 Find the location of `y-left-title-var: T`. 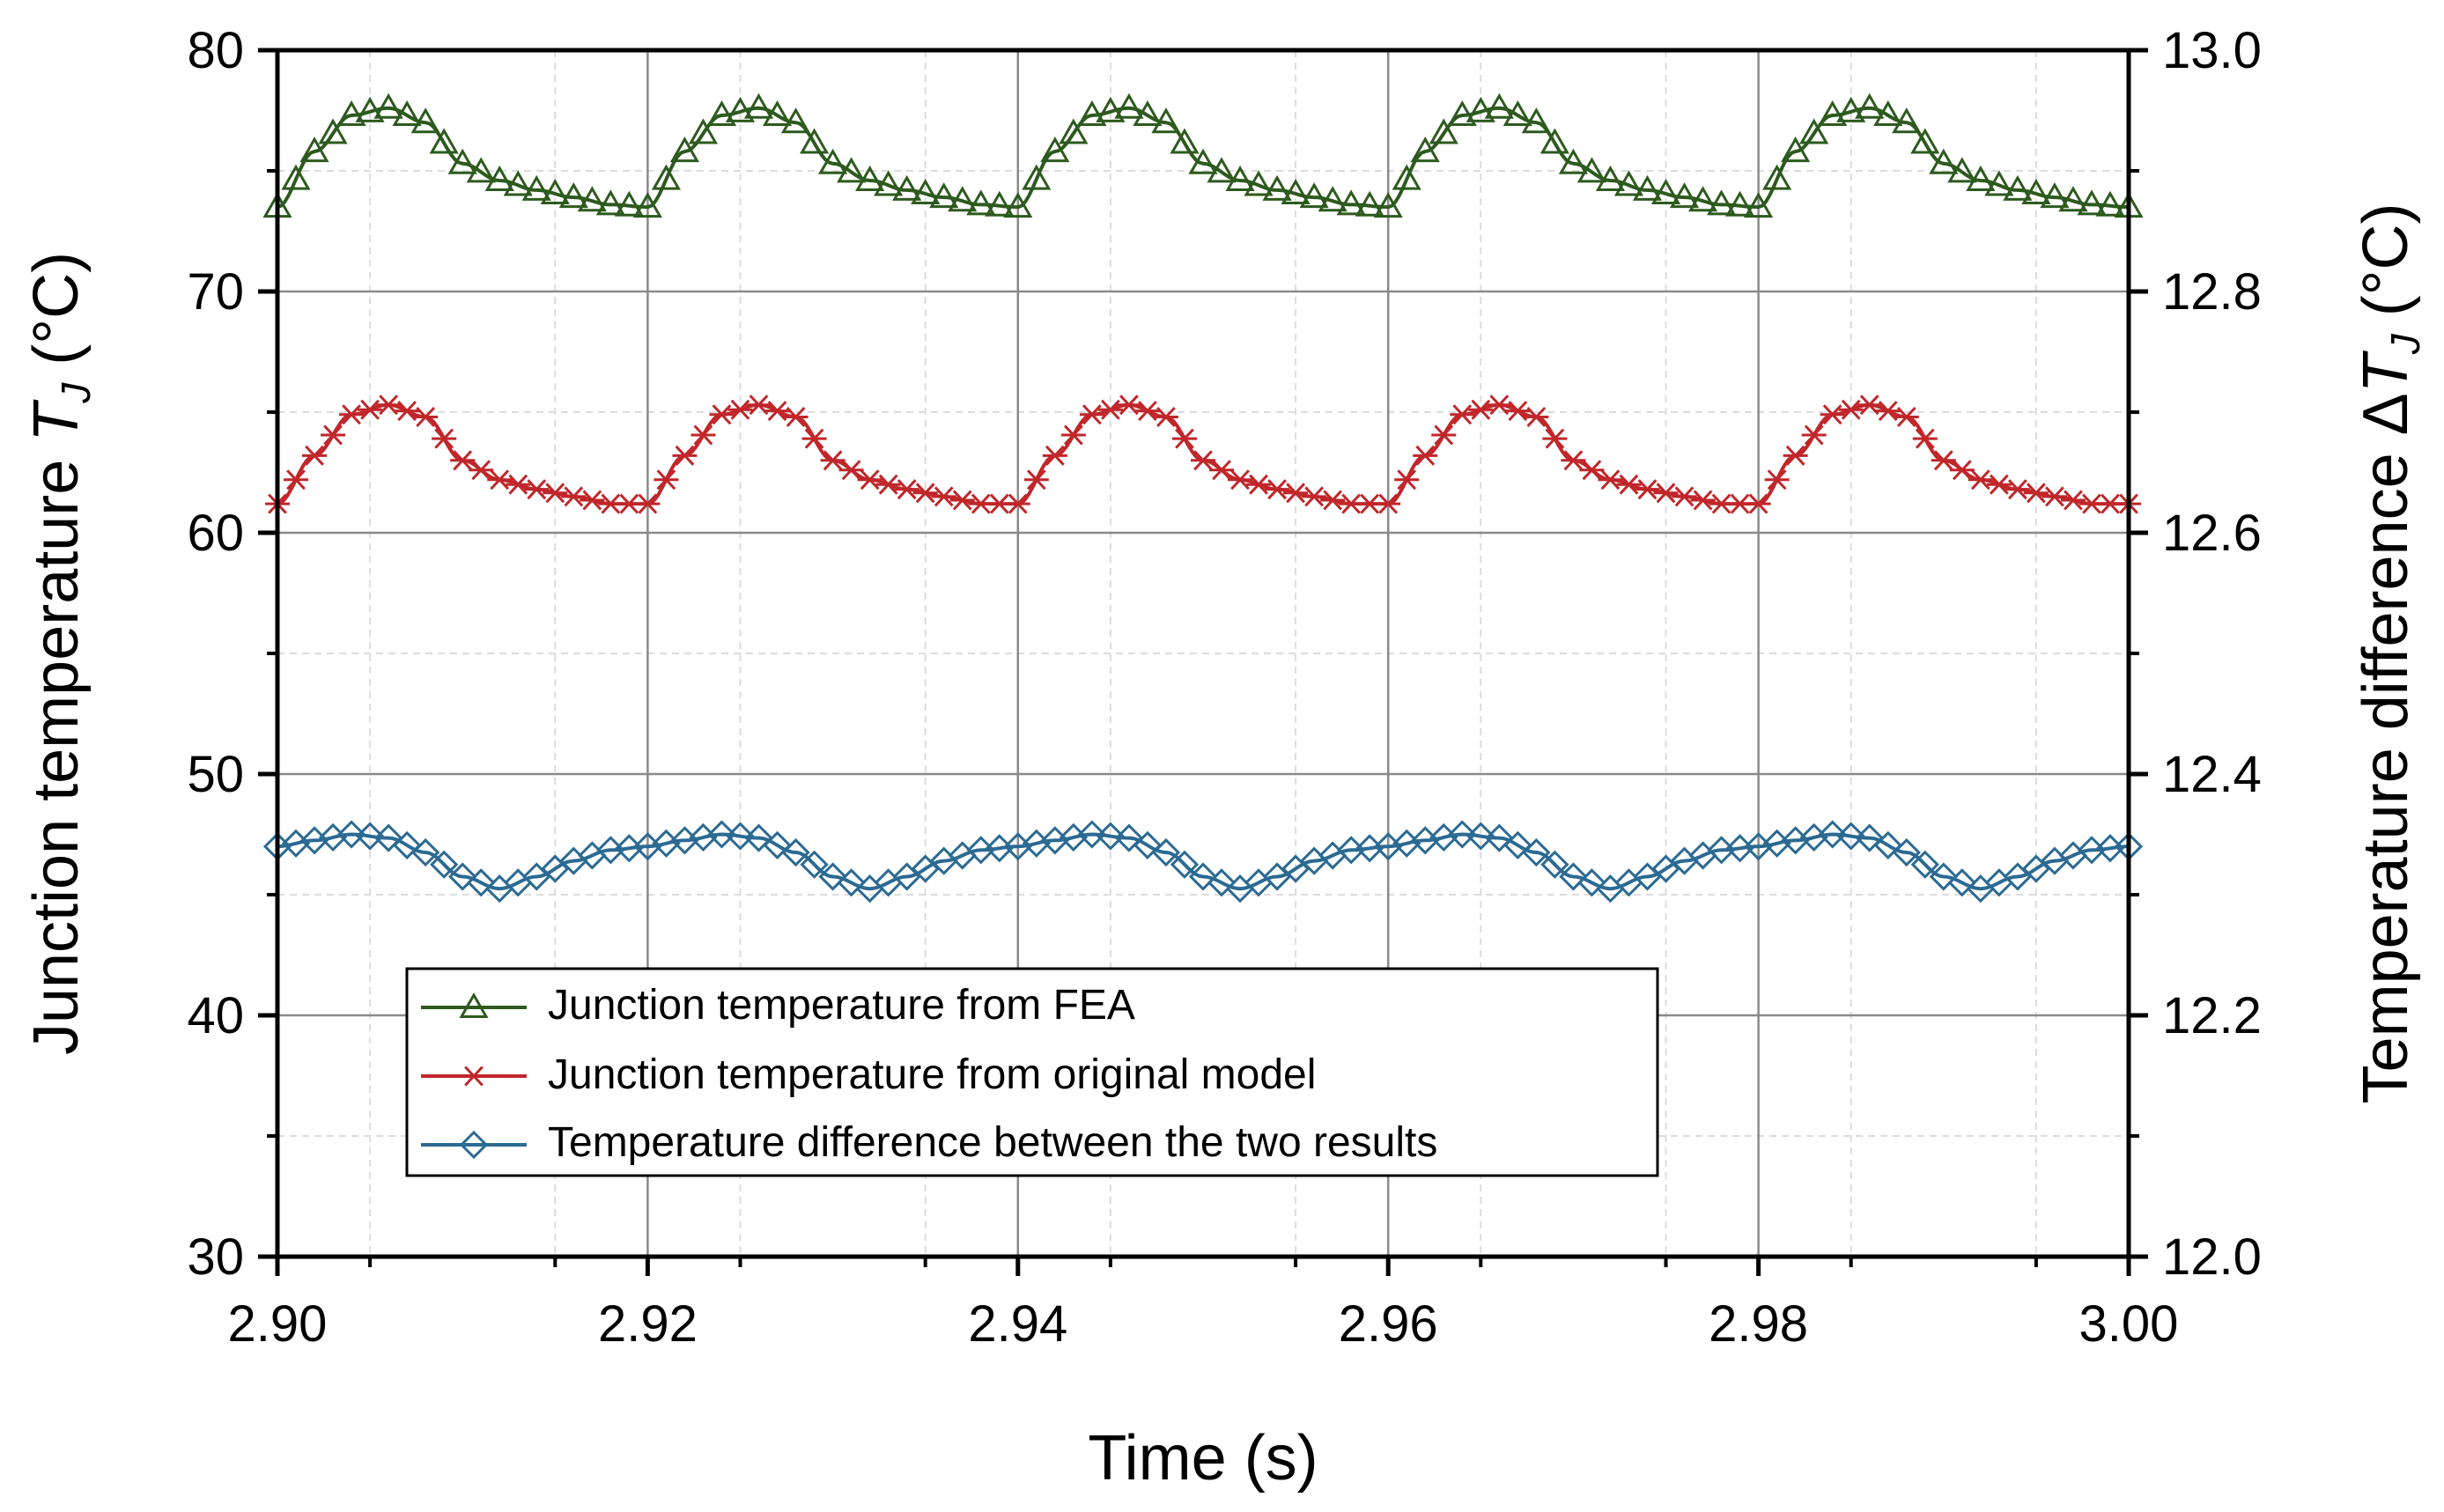

y-left-title-var: T is located at coordinates (56, 420).